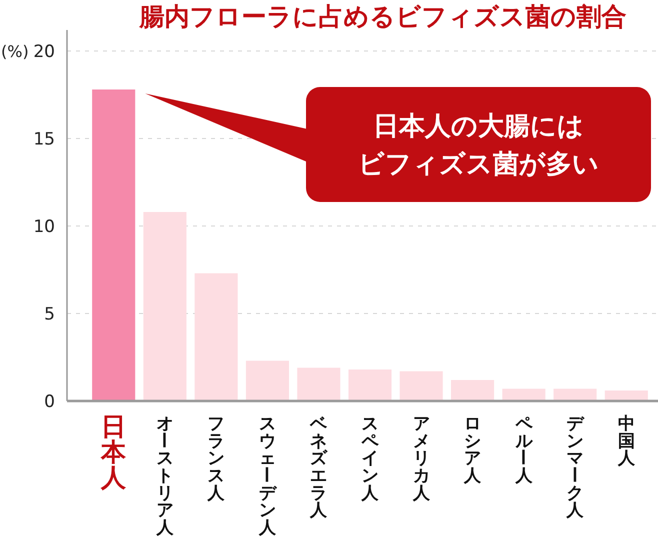 Image resolution: width=658 pixels, height=547 pixels. Describe the element at coordinates (44, 52) in the screenshot. I see `y-tick-label: 20` at that location.